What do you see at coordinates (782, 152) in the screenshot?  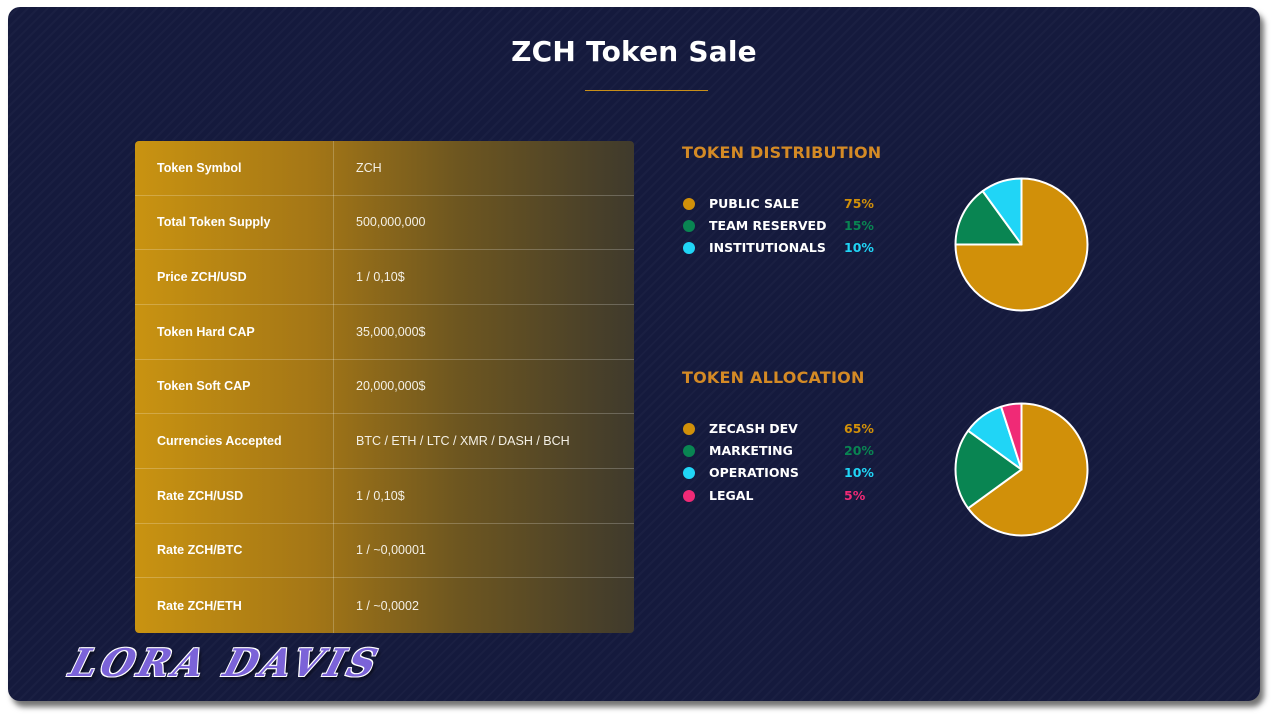 I see `distribution-title: TOKEN DISTRIBUTION` at bounding box center [782, 152].